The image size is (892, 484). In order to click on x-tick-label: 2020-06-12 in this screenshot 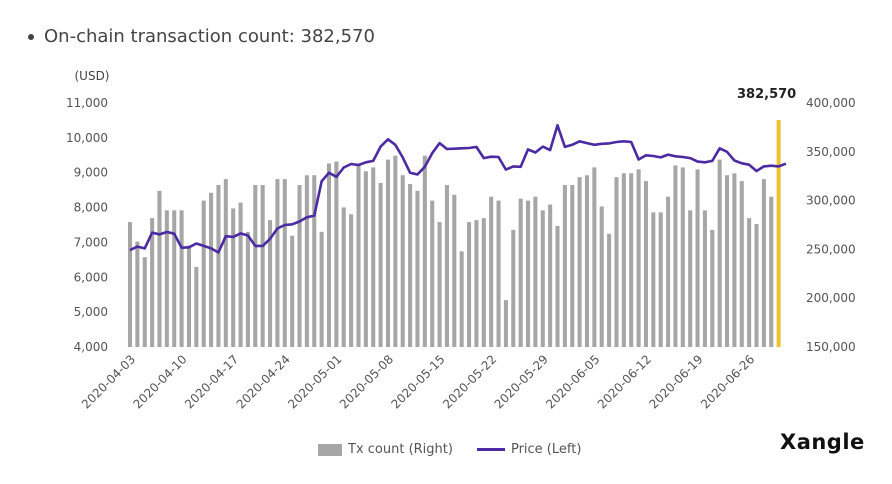, I will do `click(624, 381)`.